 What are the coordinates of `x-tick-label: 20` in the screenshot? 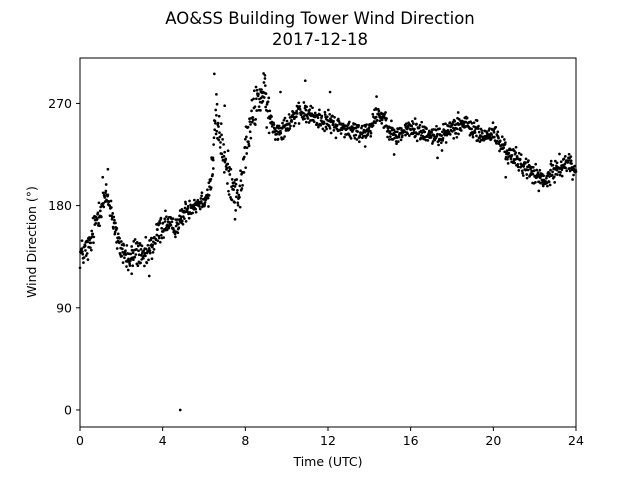 It's located at (493, 440).